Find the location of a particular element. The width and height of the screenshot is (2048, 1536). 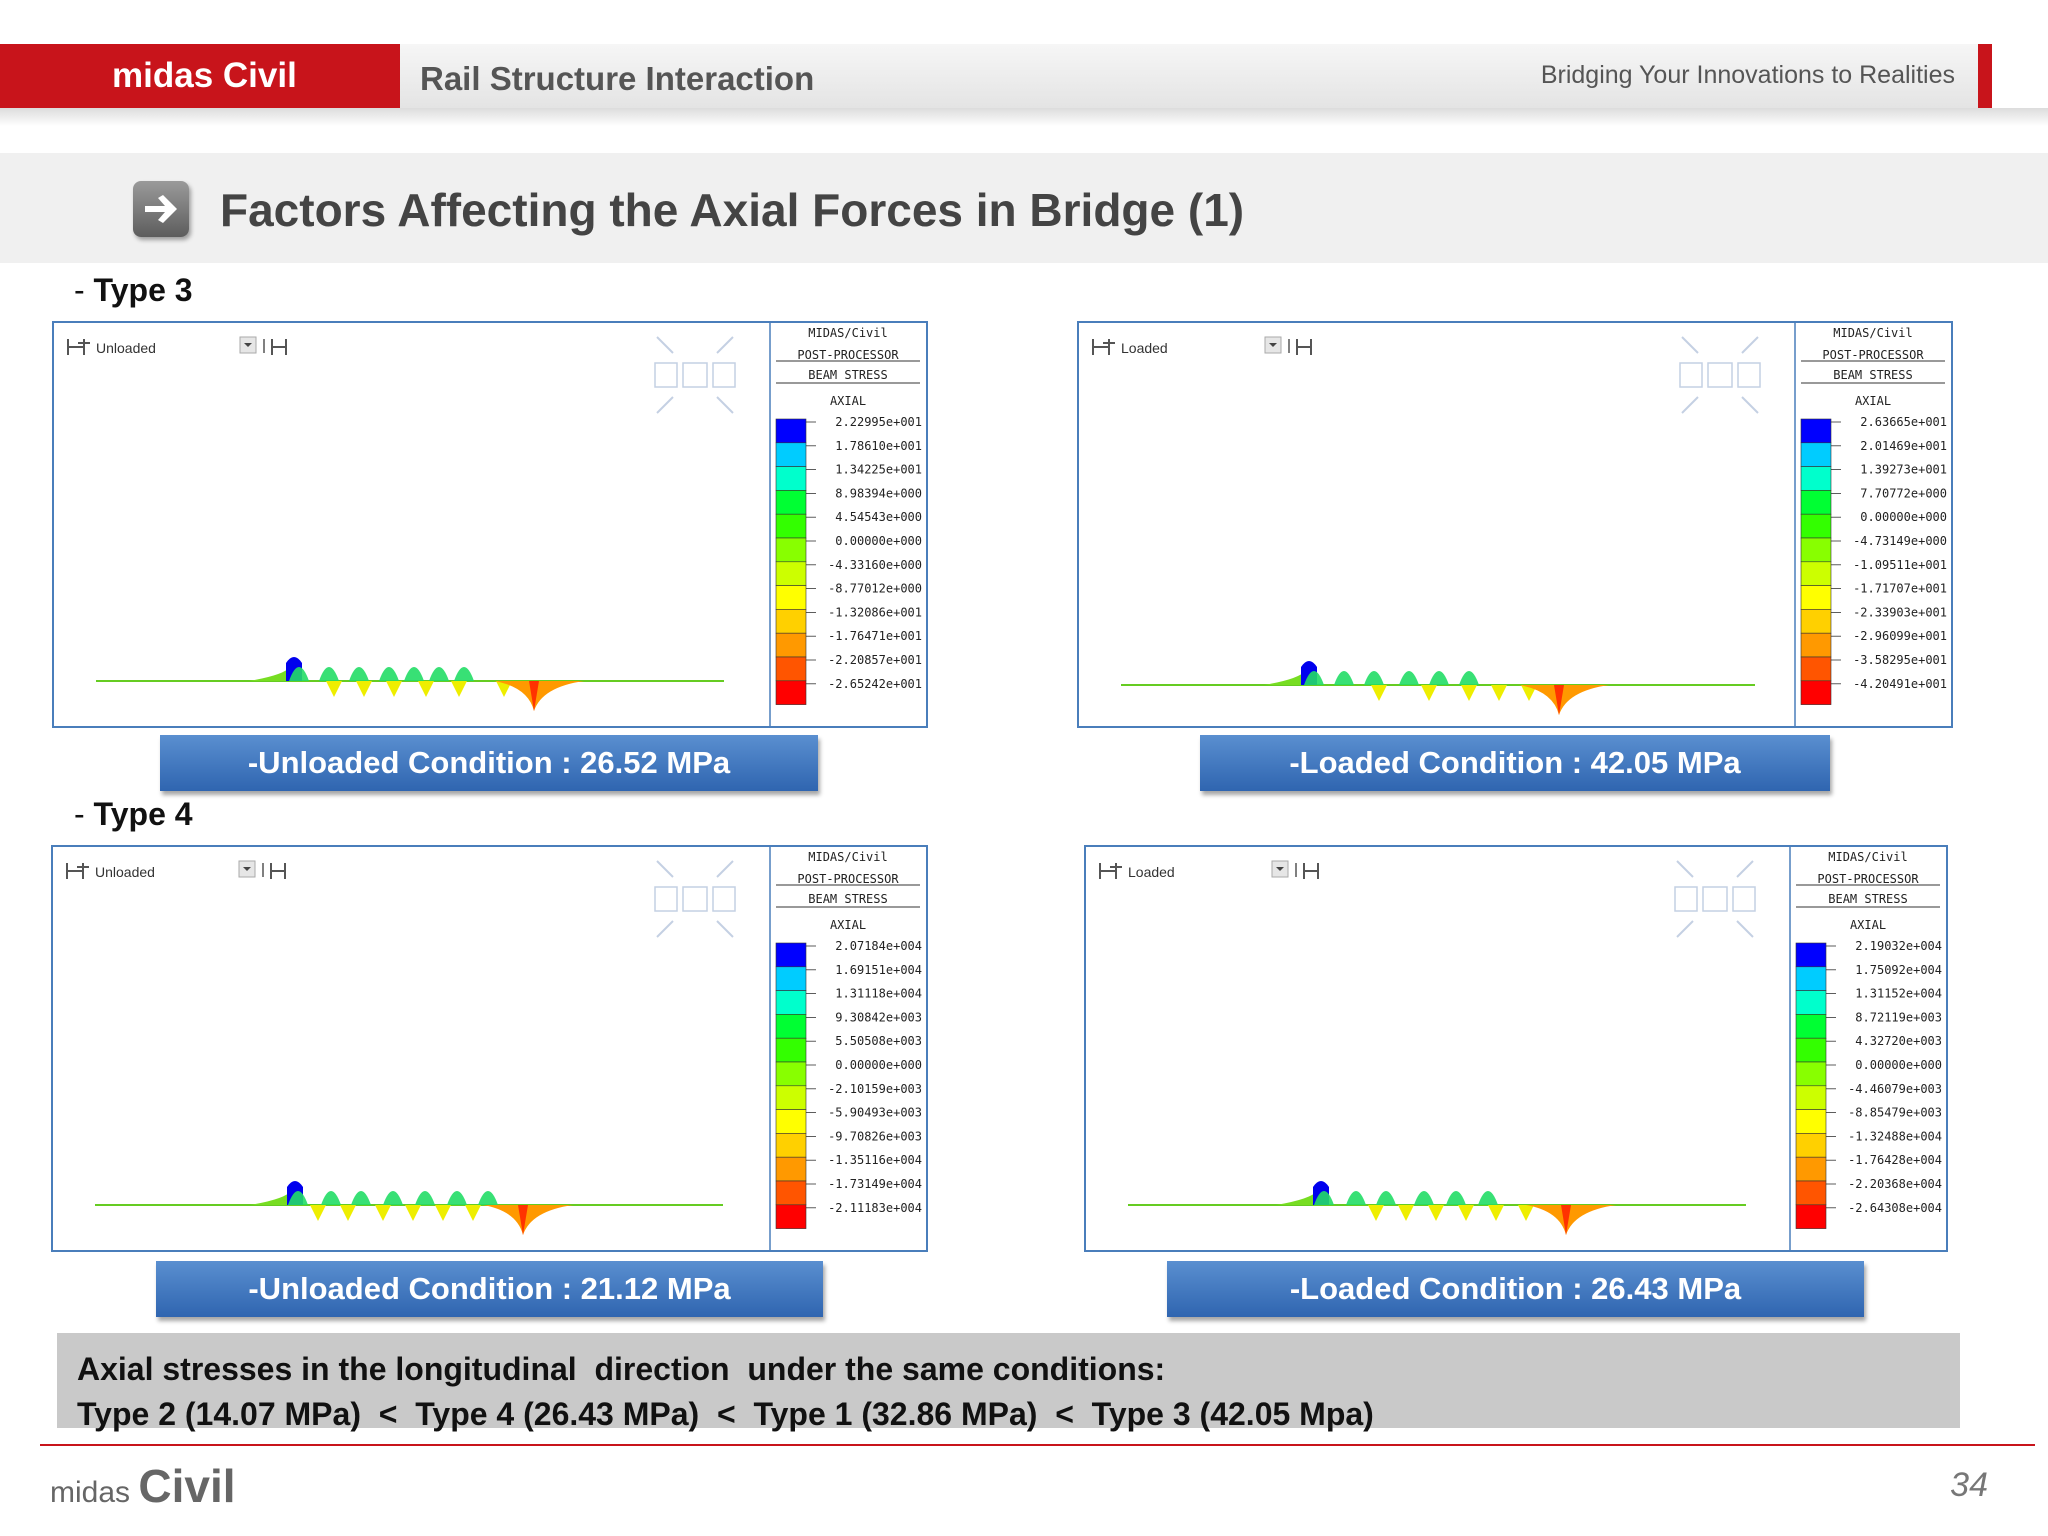

legend-heading: AXIAL is located at coordinates (848, 401).